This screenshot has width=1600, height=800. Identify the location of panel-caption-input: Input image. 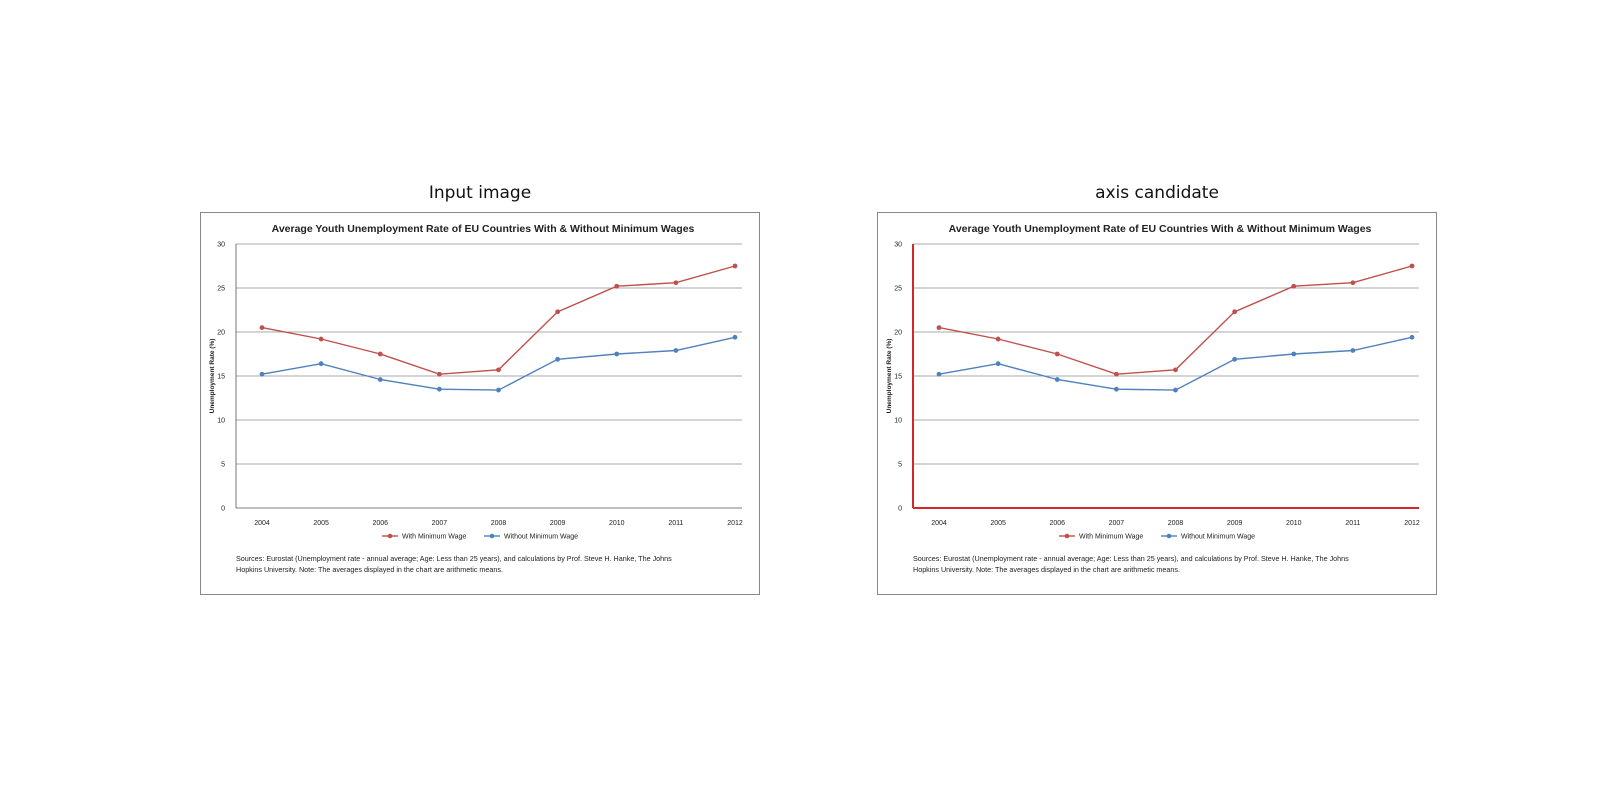
(480, 193).